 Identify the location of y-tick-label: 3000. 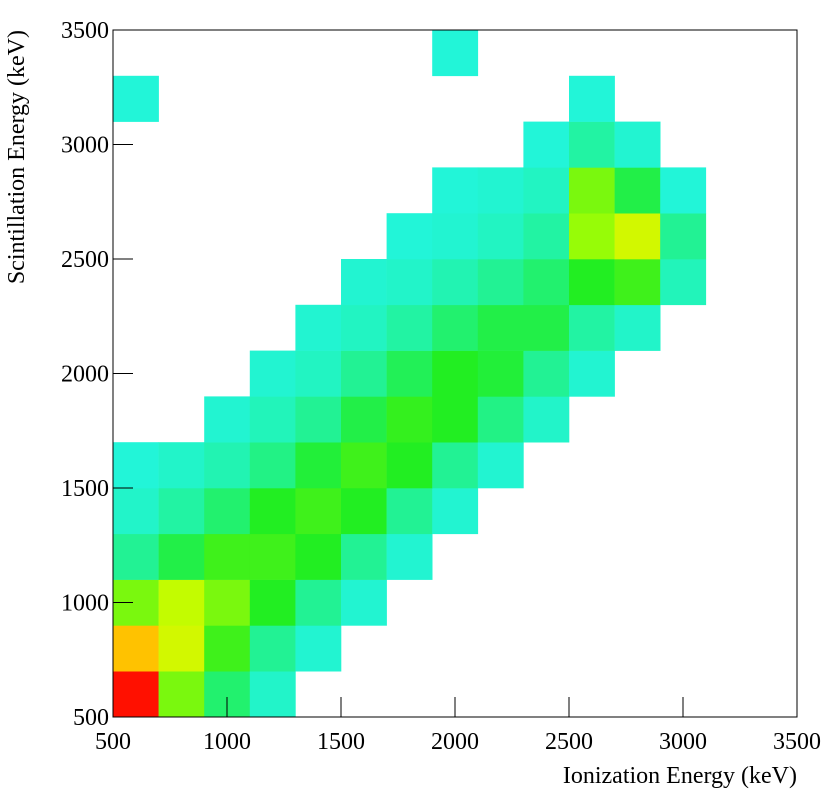
(85, 146).